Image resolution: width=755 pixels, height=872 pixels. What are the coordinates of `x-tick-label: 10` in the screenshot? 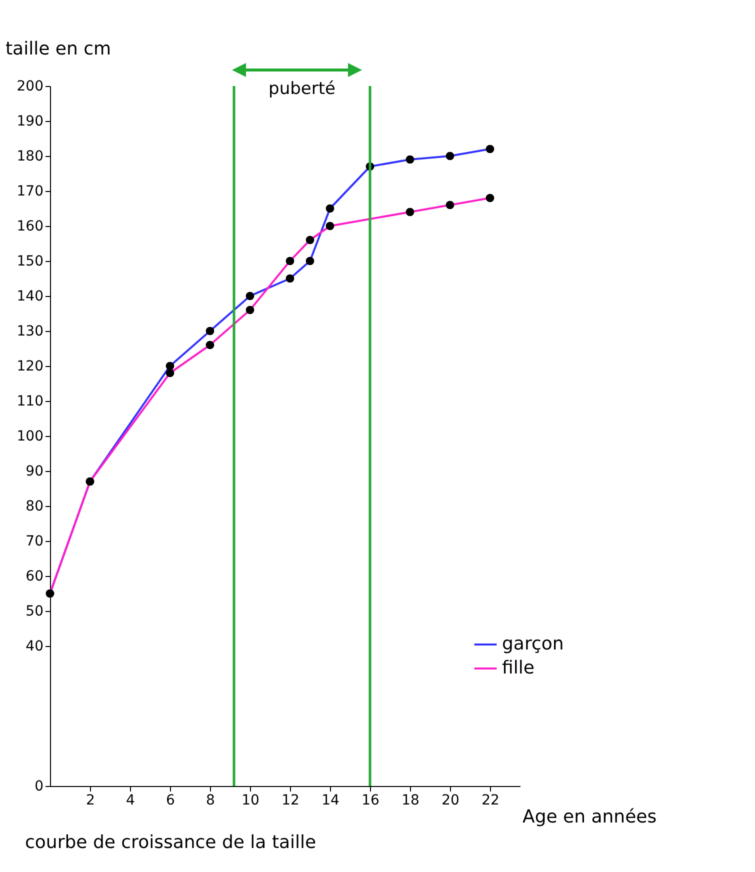 It's located at (251, 800).